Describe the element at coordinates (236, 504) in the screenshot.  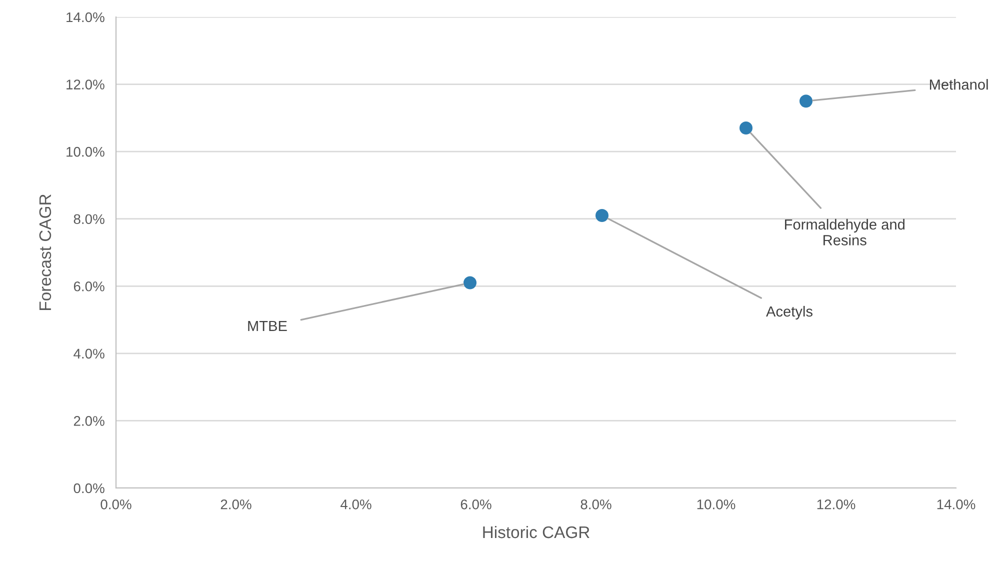
I see `x-tick-label: 2.0%` at that location.